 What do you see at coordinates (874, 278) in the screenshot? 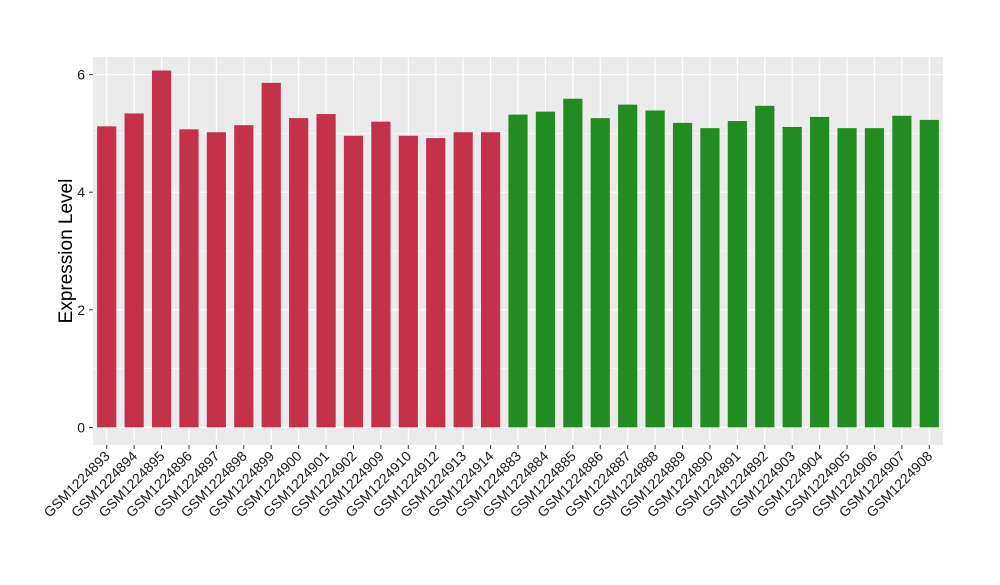
I see `bar-GSM1224906` at bounding box center [874, 278].